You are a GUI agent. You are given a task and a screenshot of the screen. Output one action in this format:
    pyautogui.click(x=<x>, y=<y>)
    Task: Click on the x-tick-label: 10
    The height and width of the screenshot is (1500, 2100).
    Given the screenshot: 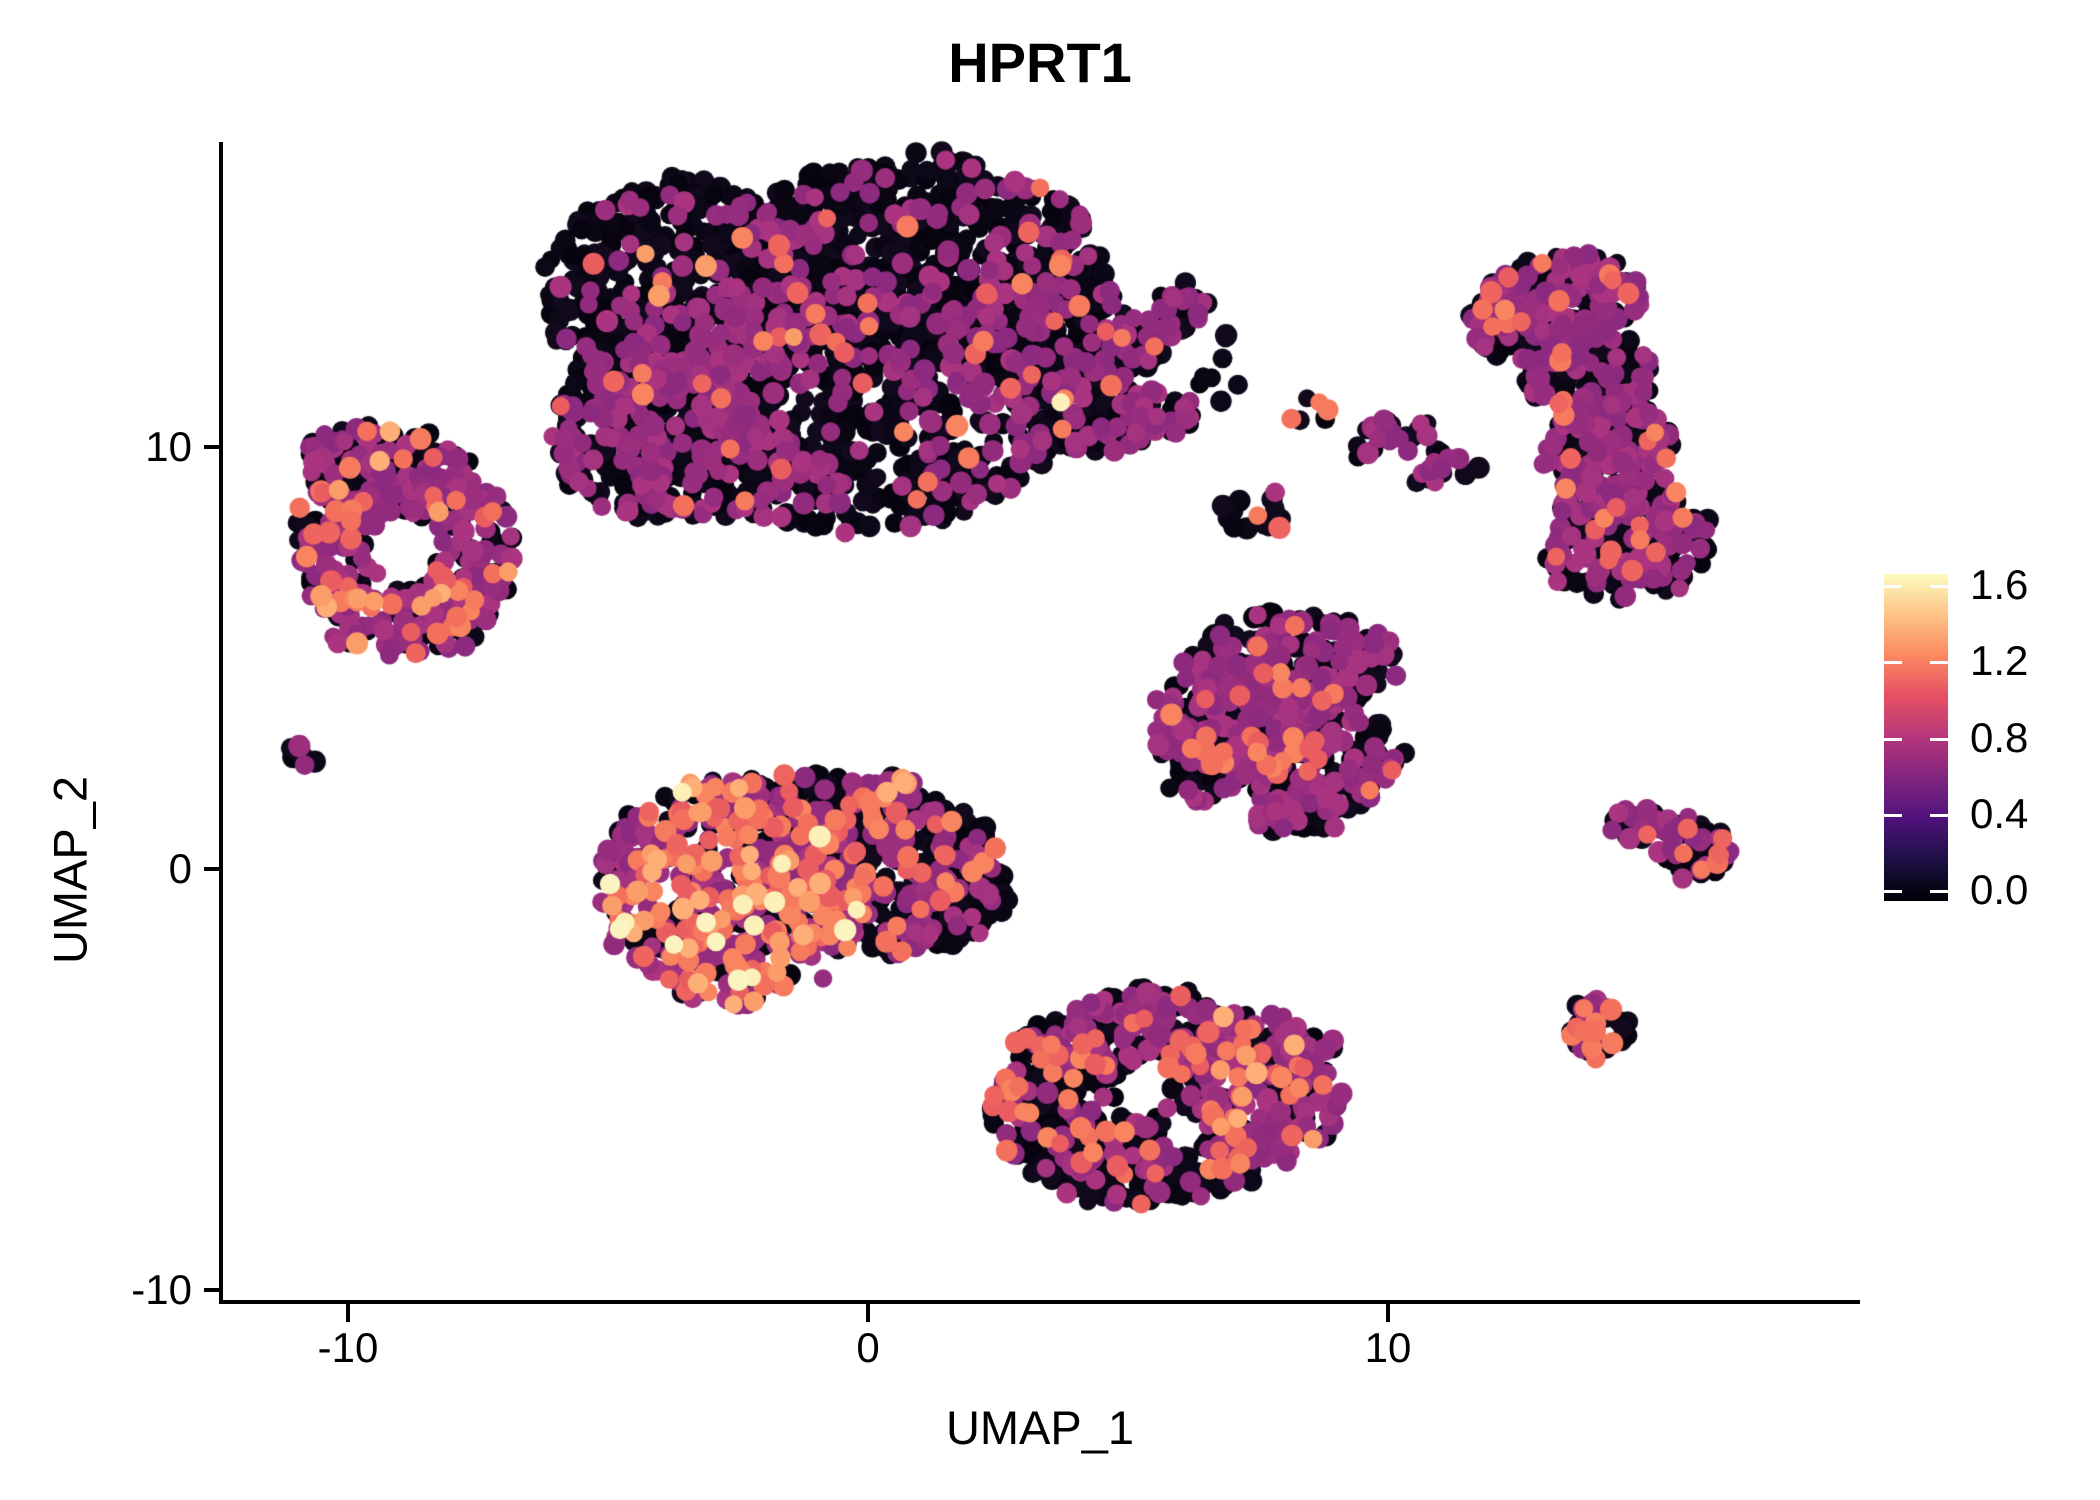 What is the action you would take?
    pyautogui.click(x=1388, y=1347)
    